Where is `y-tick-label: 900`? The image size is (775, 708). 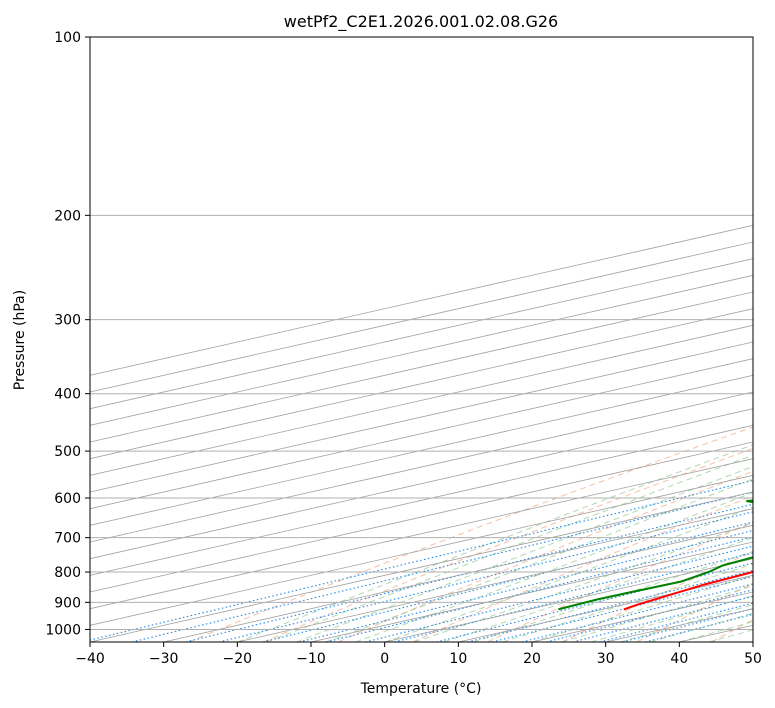 y-tick-label: 900 is located at coordinates (67, 603).